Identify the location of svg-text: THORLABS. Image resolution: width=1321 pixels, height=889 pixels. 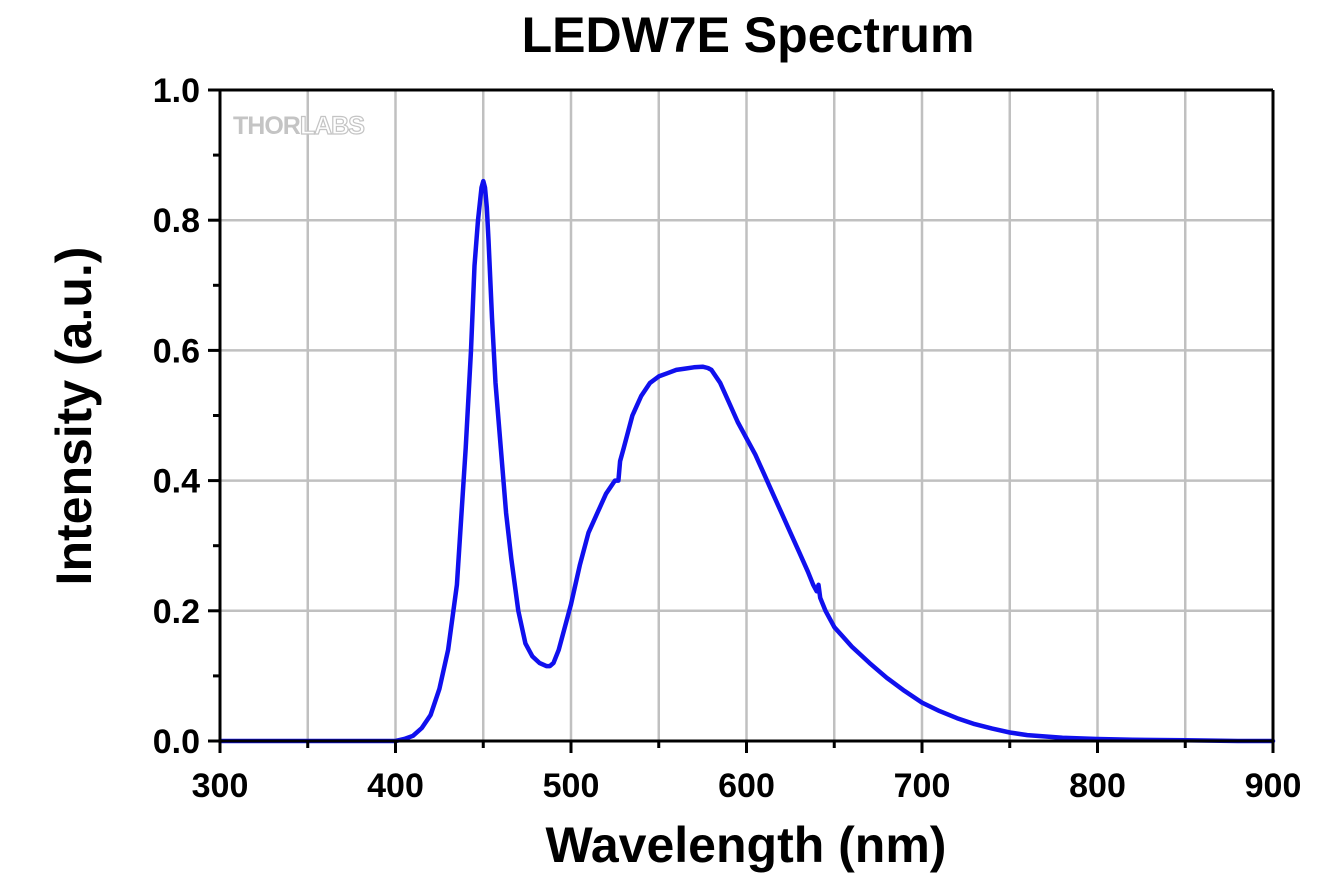
(298, 126).